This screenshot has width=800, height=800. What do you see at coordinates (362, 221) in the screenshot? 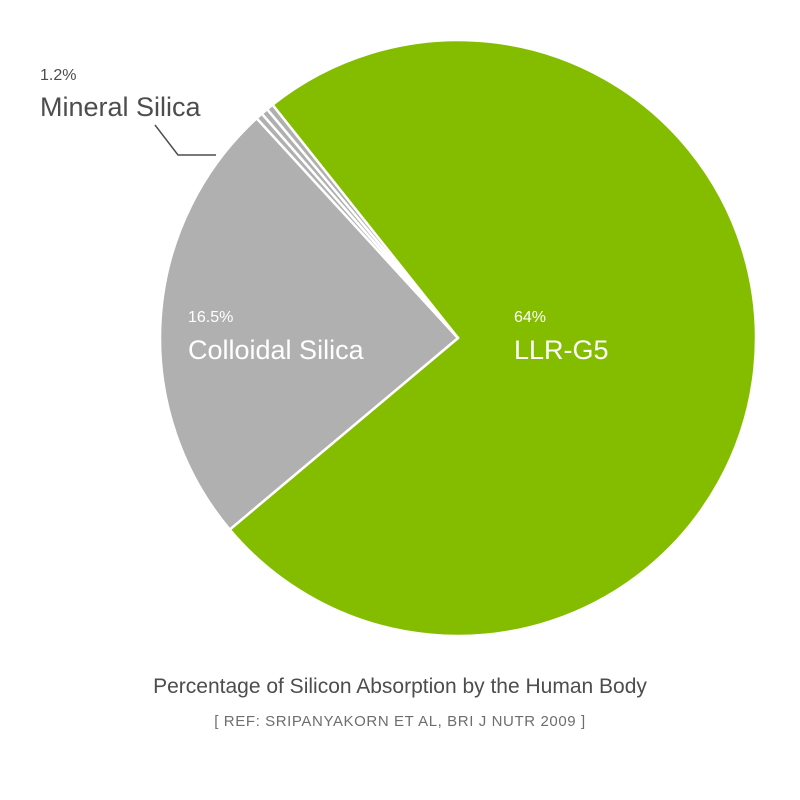
I see `slice-mineral-silica` at bounding box center [362, 221].